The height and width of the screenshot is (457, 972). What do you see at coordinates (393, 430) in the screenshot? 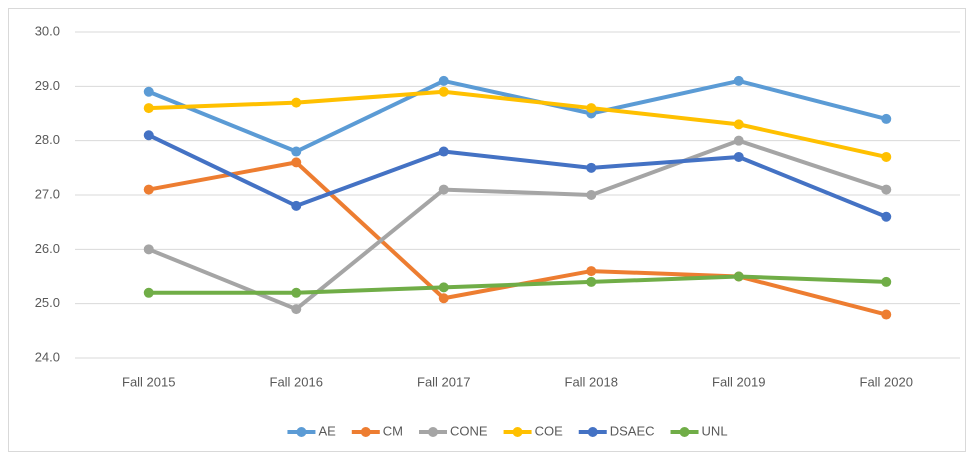
I see `legend-label: CM` at bounding box center [393, 430].